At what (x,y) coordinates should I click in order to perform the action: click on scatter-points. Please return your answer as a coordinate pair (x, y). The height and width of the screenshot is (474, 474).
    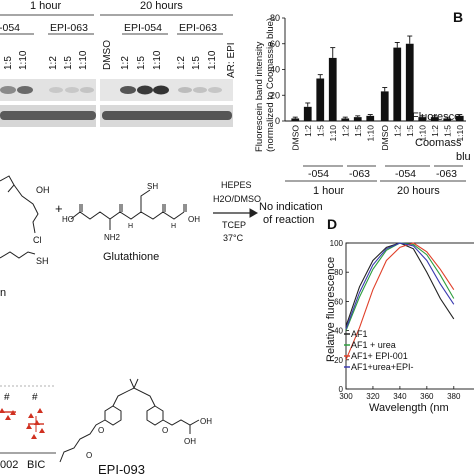
    Looking at the image, I should click on (22, 423).